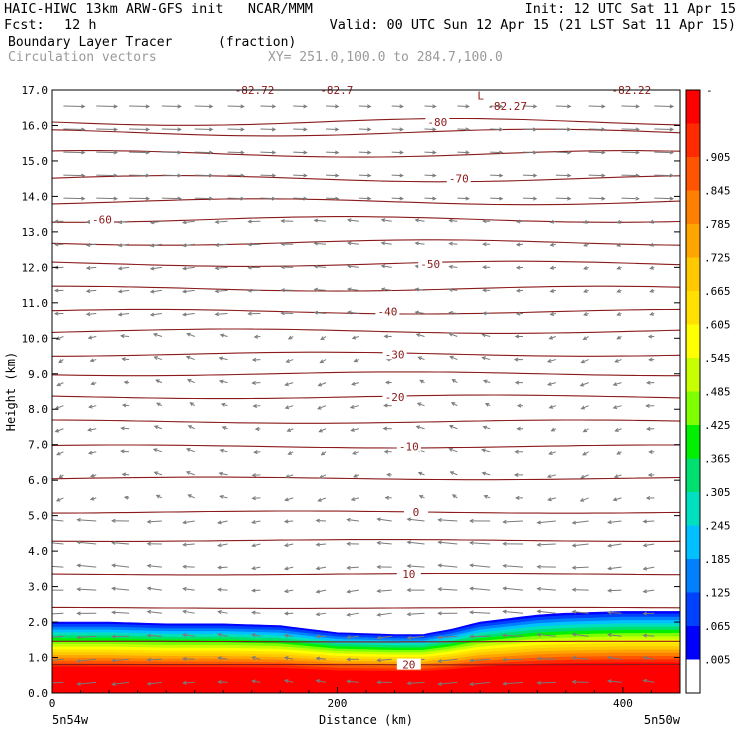 This screenshot has height=740, width=740. What do you see at coordinates (437, 122) in the screenshot?
I see `isotherm-label-10: -80` at bounding box center [437, 122].